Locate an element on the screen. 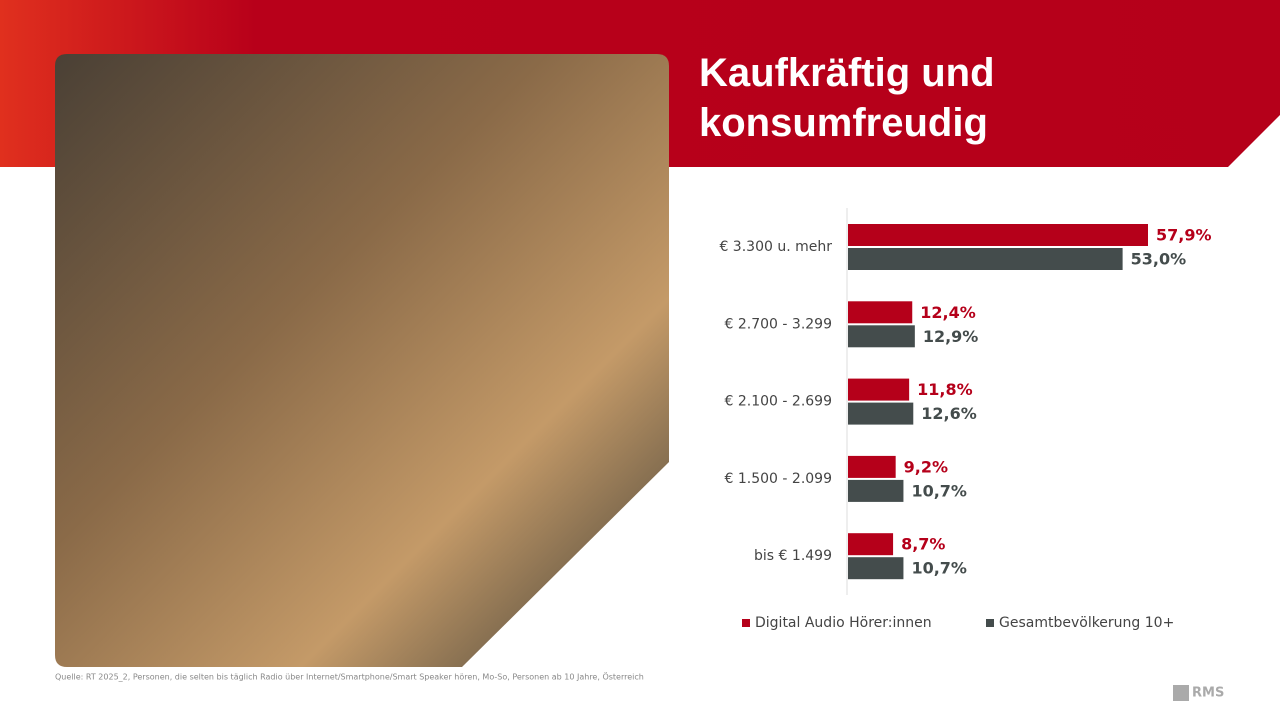  value-label: 12,4% is located at coordinates (948, 312).